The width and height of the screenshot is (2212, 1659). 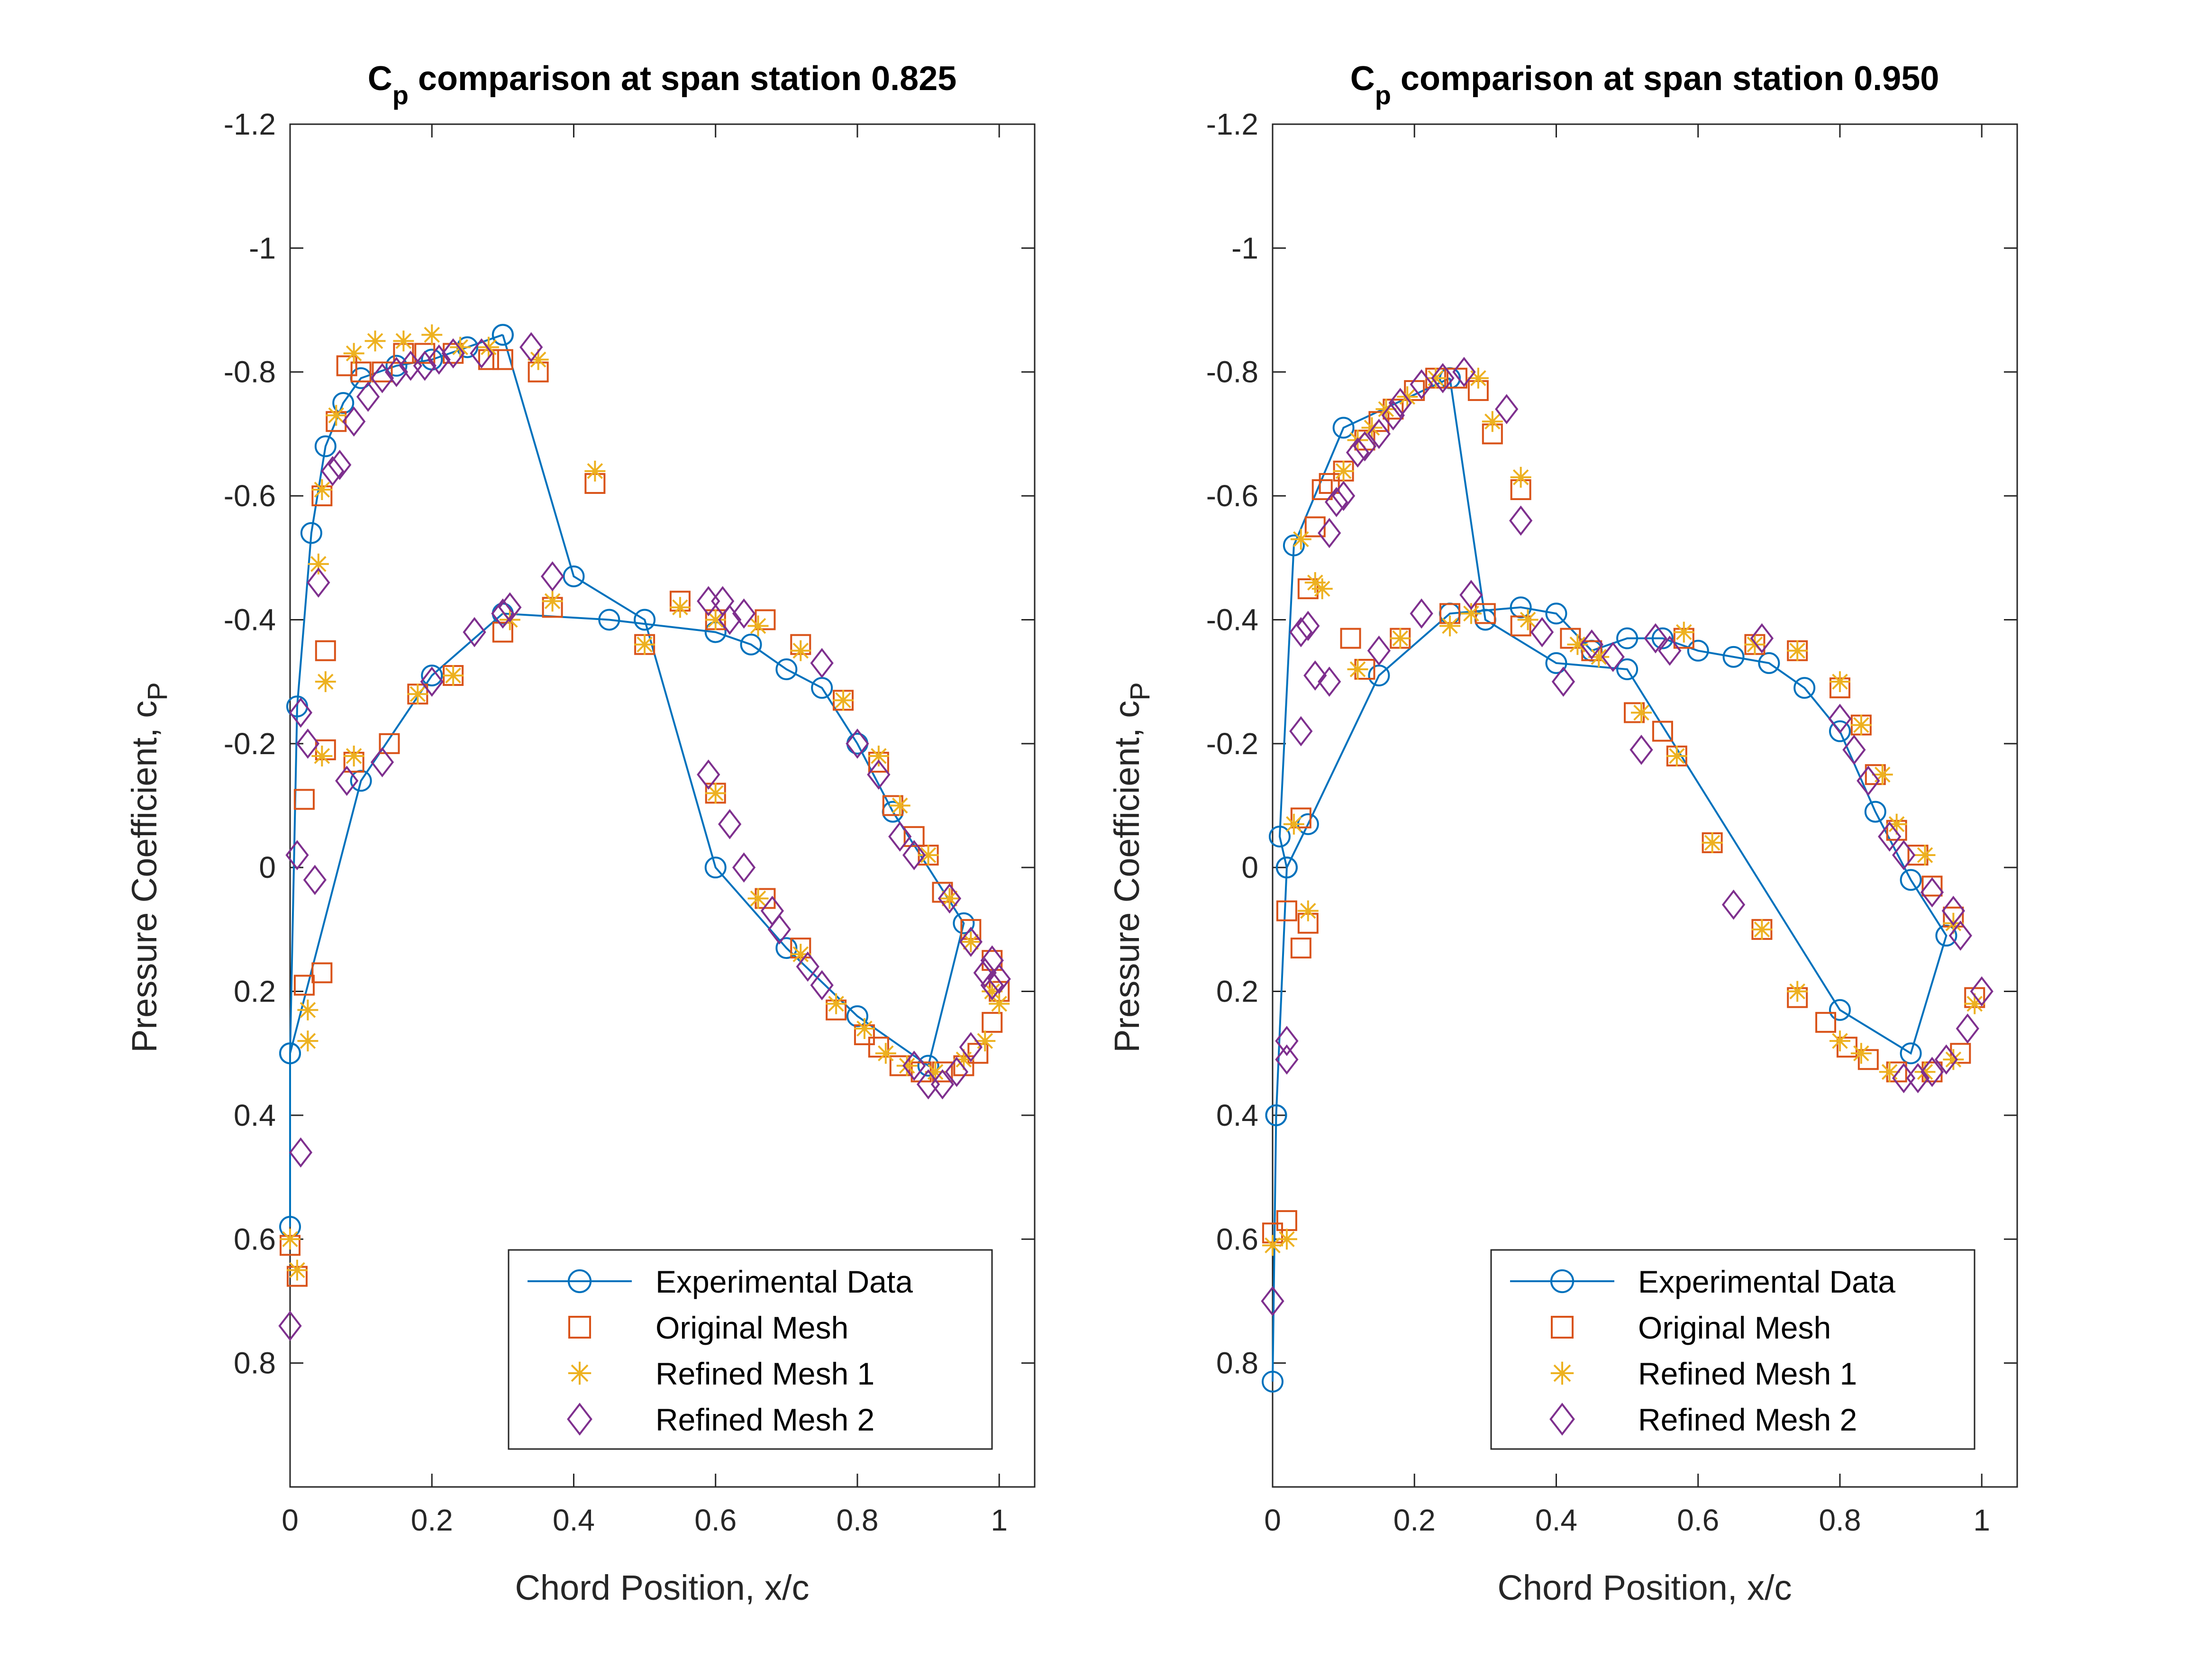 I want to click on x-tick-label: 1, so click(x=1000, y=1520).